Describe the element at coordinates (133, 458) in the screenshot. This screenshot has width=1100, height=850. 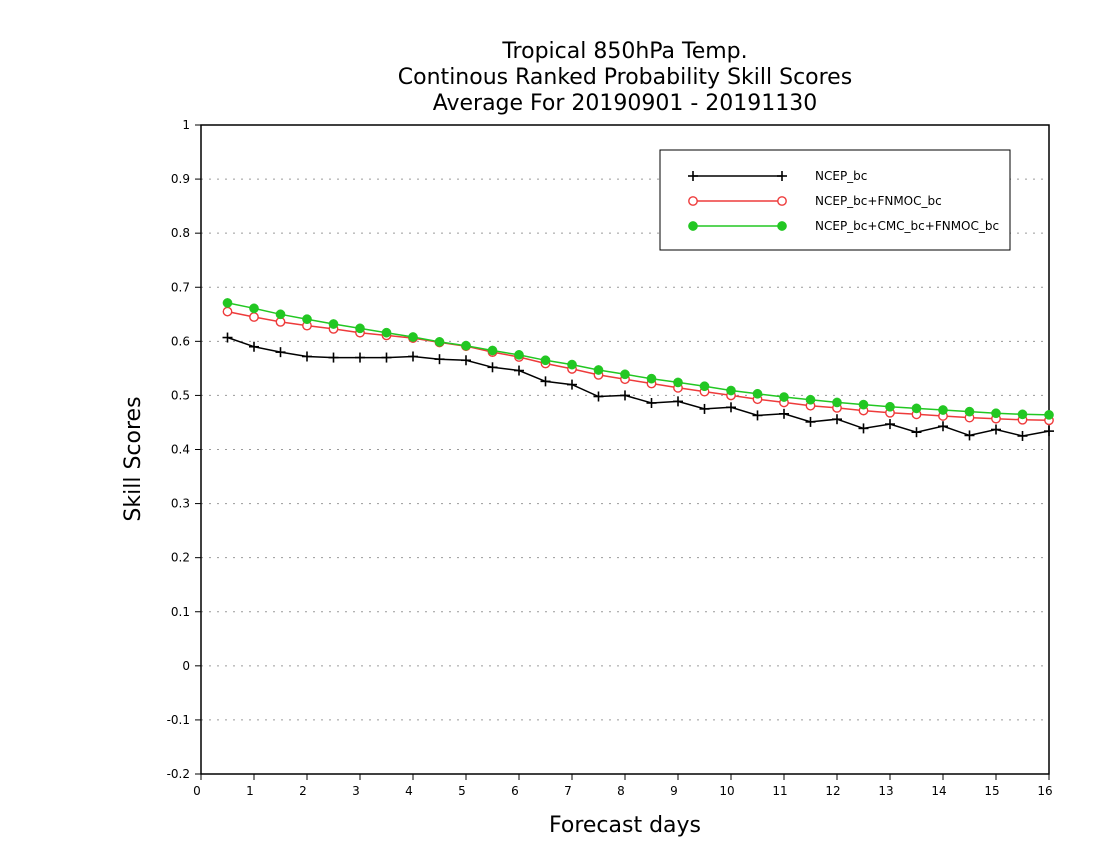
I see `y-axis-label: Skill Scores` at that location.